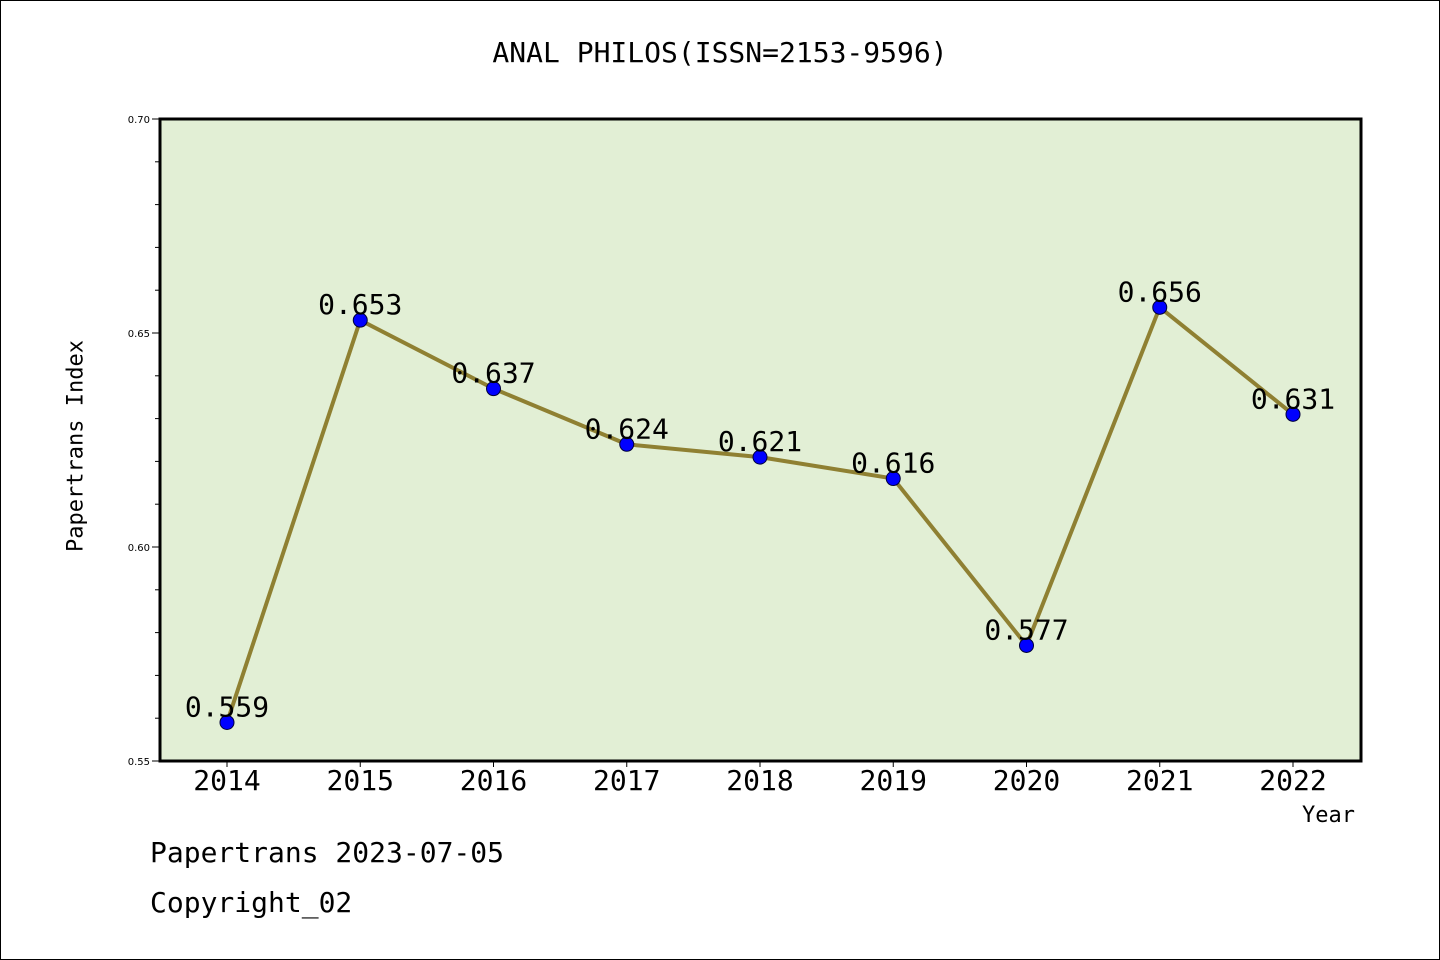 Image resolution: width=1440 pixels, height=960 pixels. I want to click on data-label: 0.637, so click(493, 373).